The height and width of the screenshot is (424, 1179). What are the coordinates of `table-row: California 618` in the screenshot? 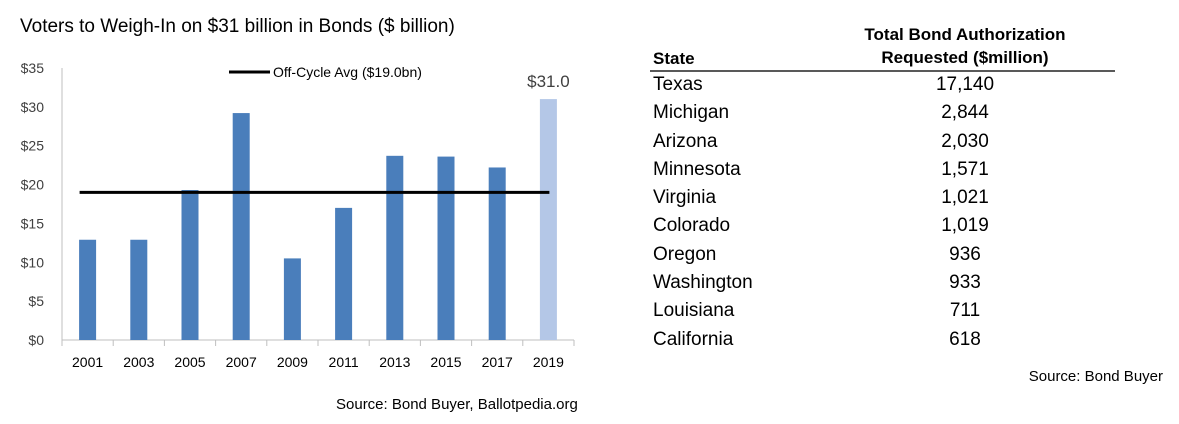 It's located at (882, 341).